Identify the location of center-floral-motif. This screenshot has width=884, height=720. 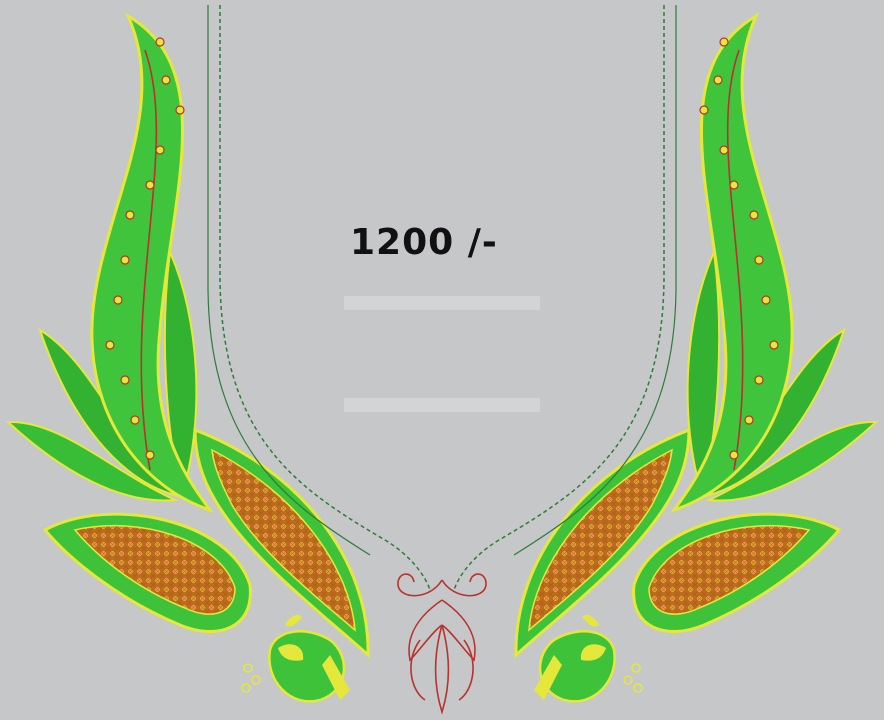
(442, 644).